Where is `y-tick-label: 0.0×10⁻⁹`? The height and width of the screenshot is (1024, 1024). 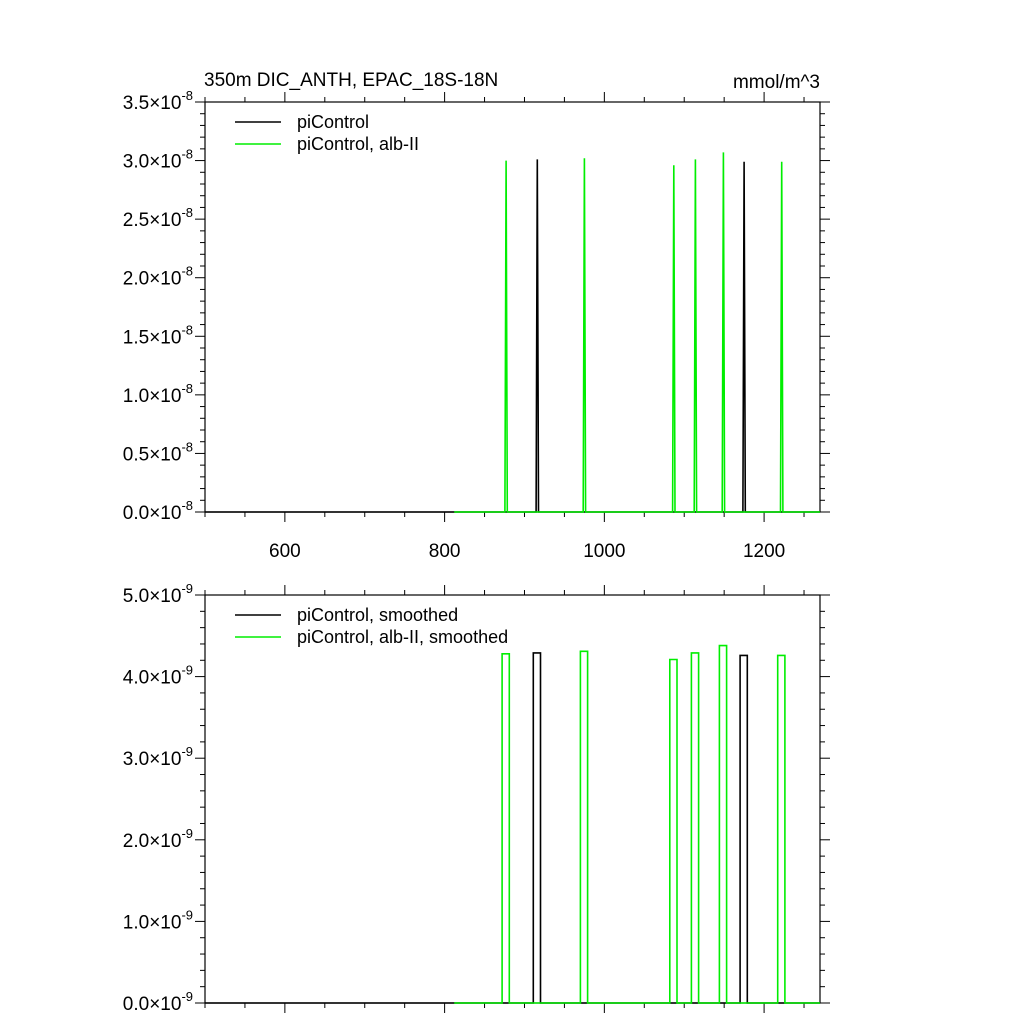 y-tick-label: 0.0×10⁻⁹ is located at coordinates (158, 1002).